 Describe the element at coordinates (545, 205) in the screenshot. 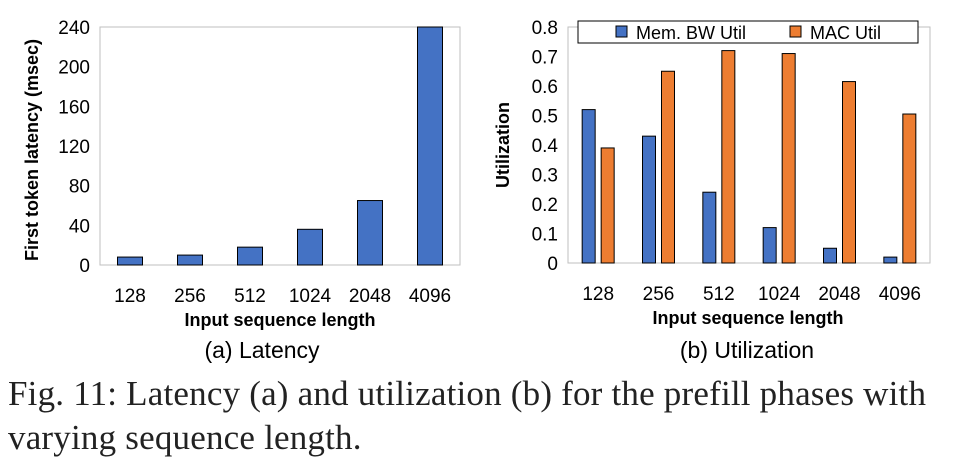

I see `utilization-y-tick: 0.2` at that location.